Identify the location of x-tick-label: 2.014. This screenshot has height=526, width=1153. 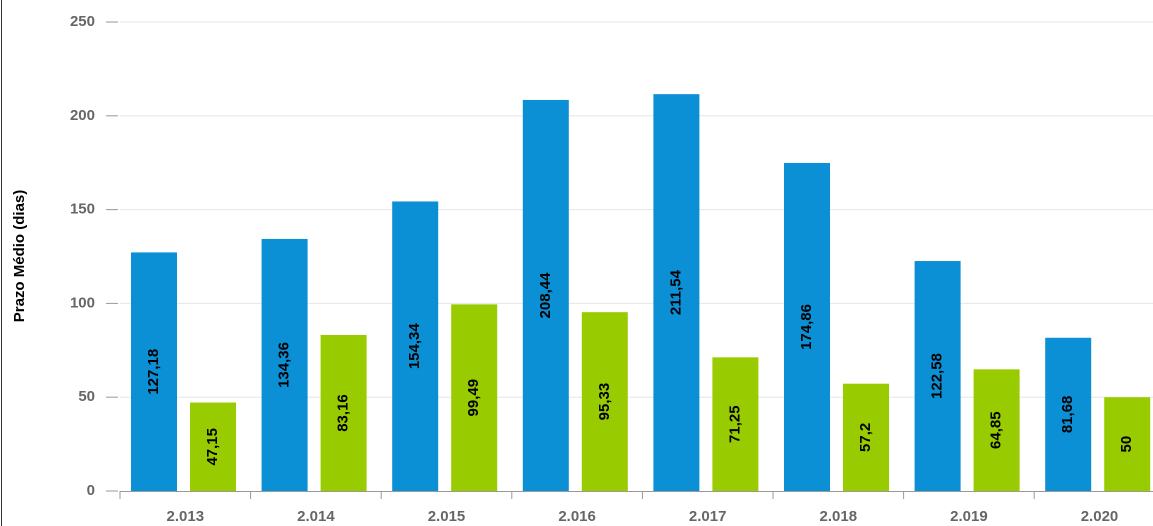
(316, 516).